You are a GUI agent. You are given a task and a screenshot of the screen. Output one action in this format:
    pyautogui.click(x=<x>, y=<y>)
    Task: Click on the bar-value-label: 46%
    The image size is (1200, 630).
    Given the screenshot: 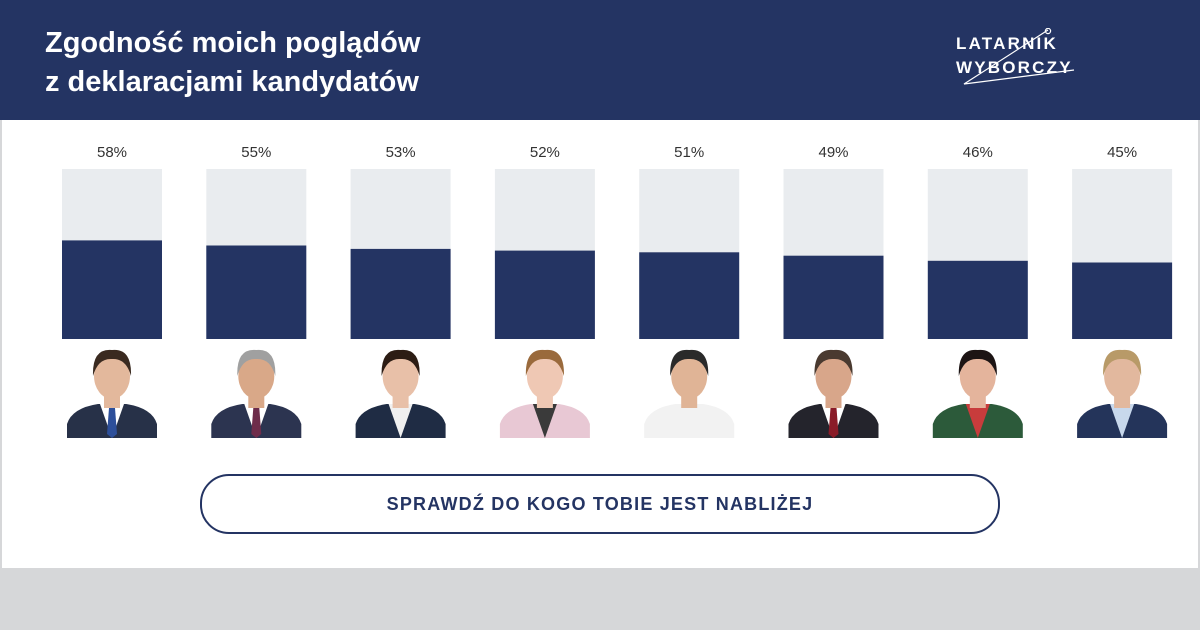 What is the action you would take?
    pyautogui.click(x=978, y=152)
    